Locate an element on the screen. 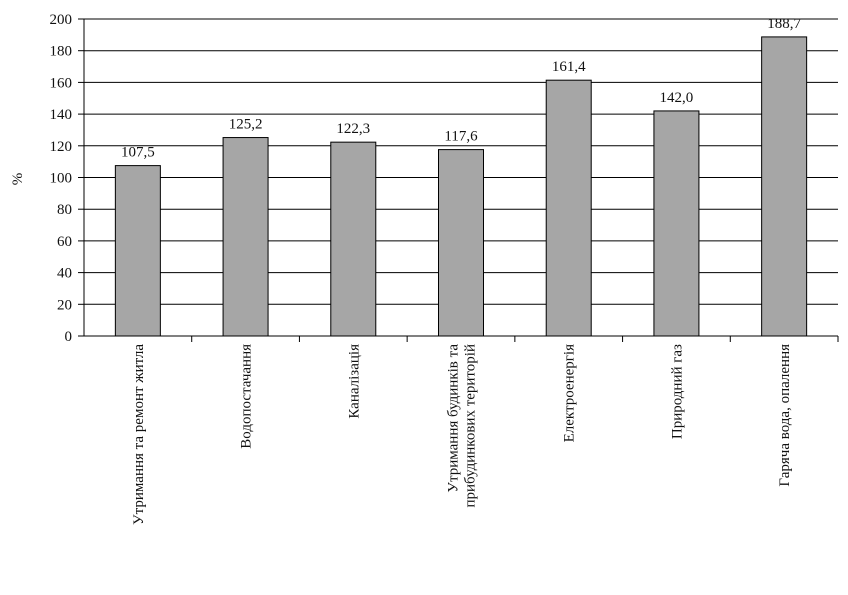 The height and width of the screenshot is (595, 848). y-tick-labels: 0 20 40 60 80 100 120 140 160 180 200 is located at coordinates (61, 178).